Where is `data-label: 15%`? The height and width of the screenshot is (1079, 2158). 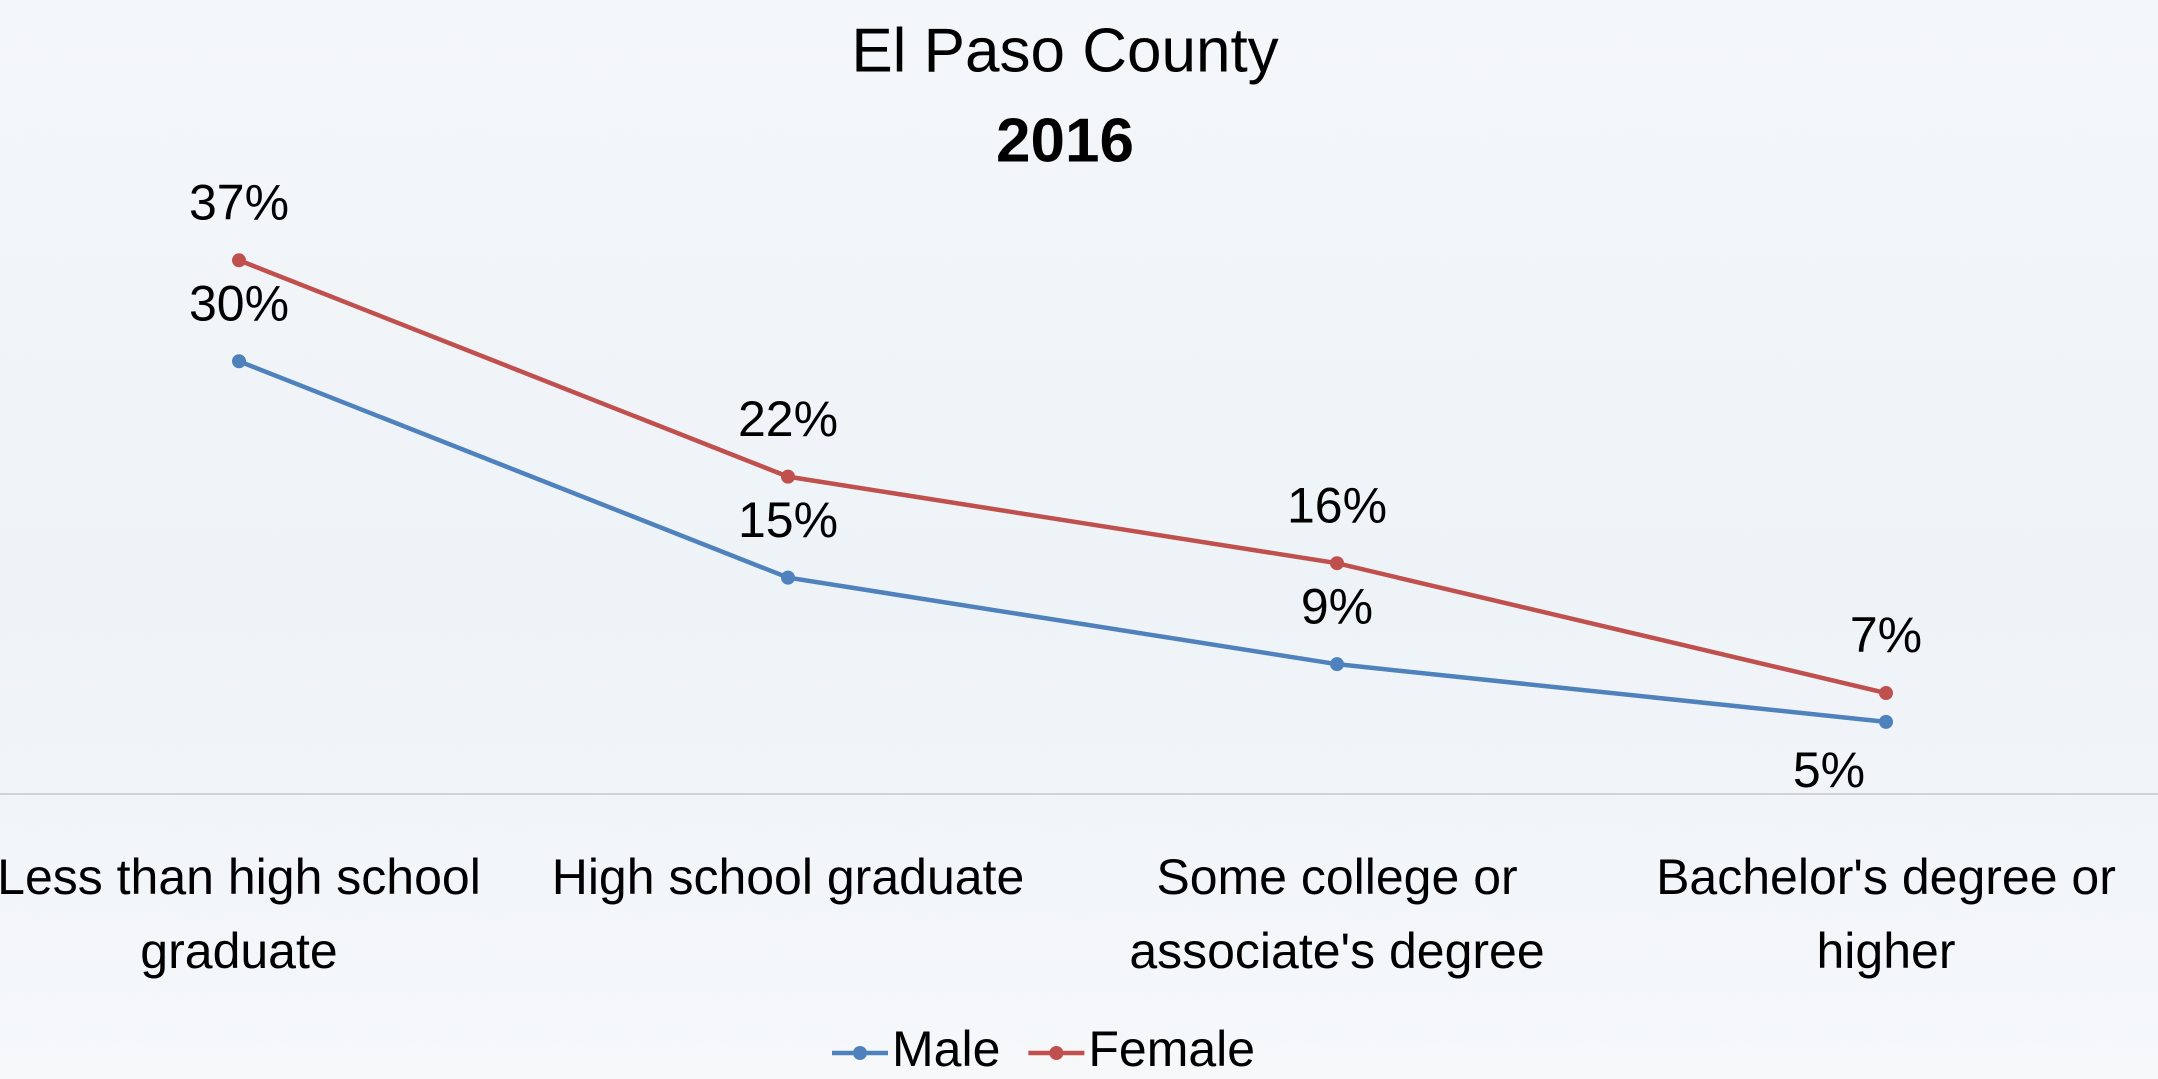 data-label: 15% is located at coordinates (788, 520).